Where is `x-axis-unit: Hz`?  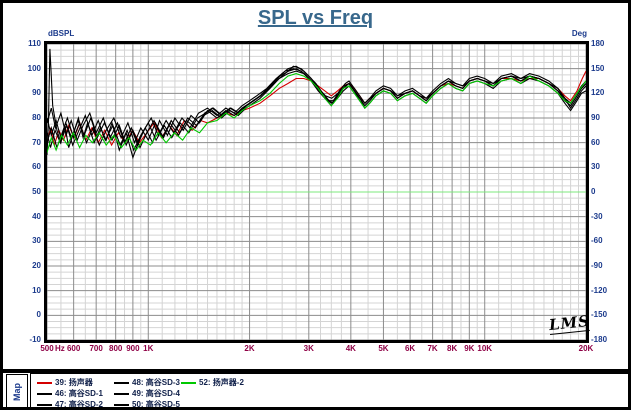
x-axis-unit: Hz is located at coordinates (60, 348).